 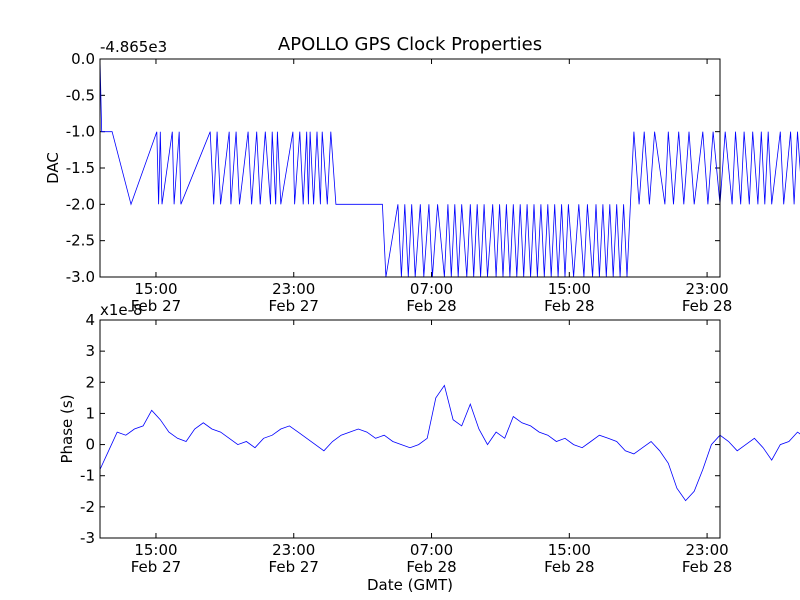 I want to click on y-tick-label: 3, so click(x=90, y=351).